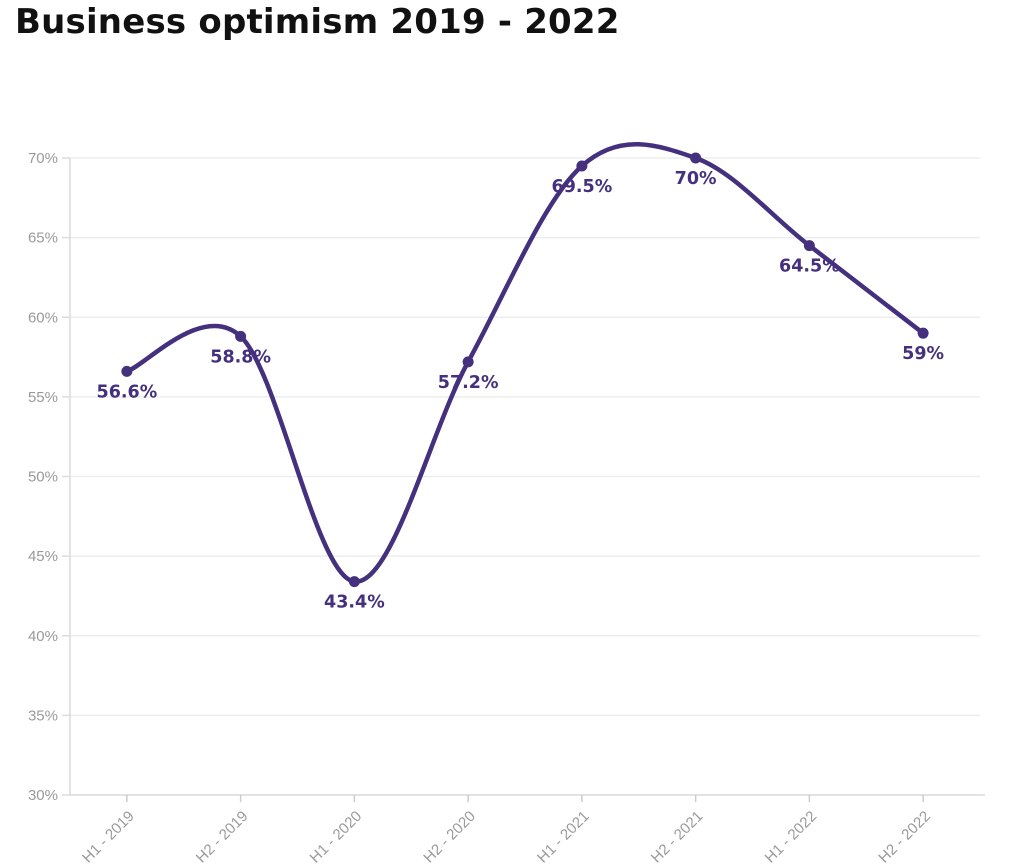 The image size is (1024, 865). What do you see at coordinates (43, 715) in the screenshot?
I see `y-axis-tick-label: 35%` at bounding box center [43, 715].